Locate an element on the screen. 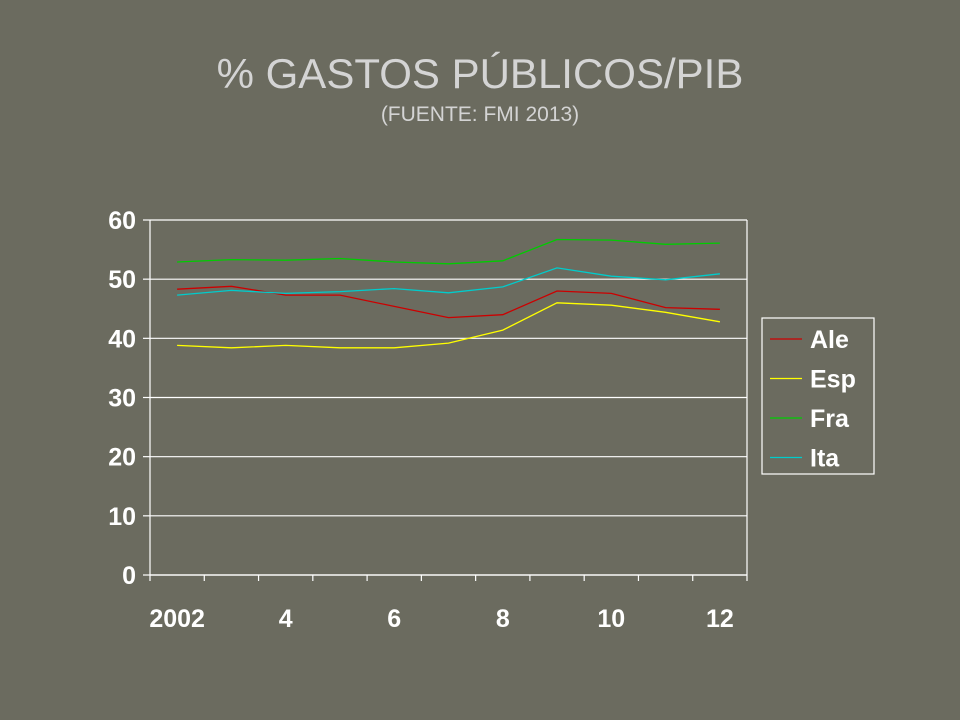  series-line-ita is located at coordinates (448, 281).